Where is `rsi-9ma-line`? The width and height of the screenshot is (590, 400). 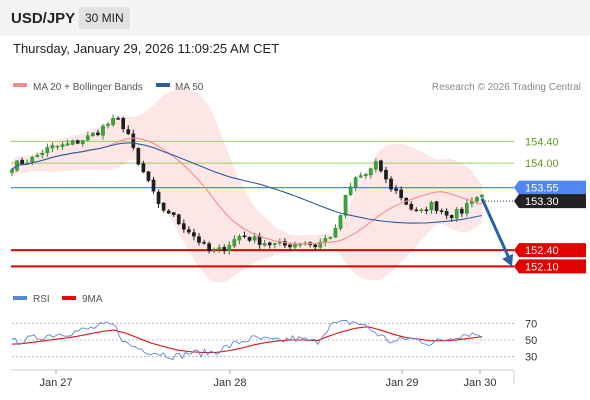
rsi-9ma-line is located at coordinates (247, 340).